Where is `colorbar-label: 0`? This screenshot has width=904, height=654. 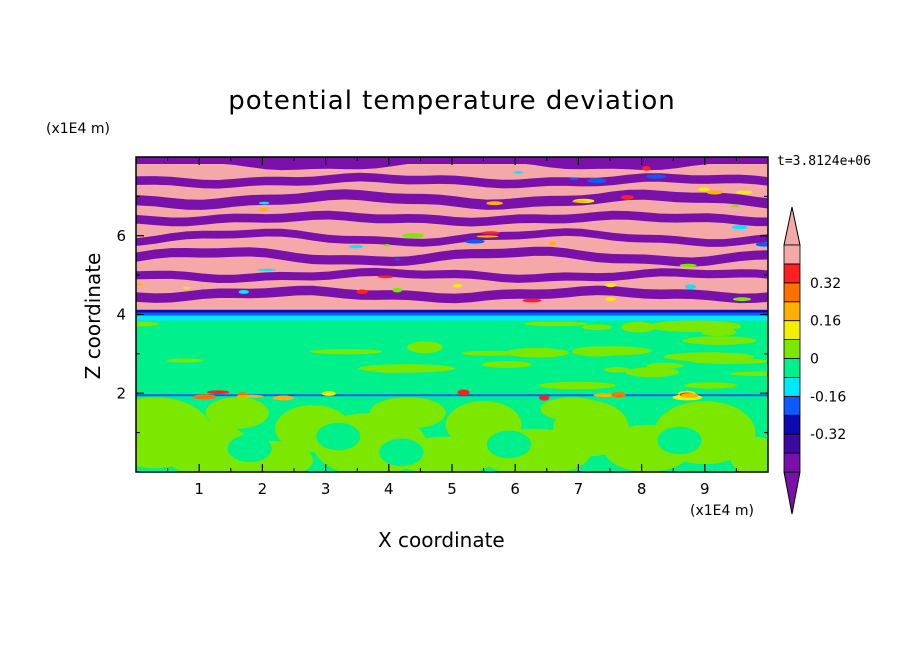
colorbar-label: 0 is located at coordinates (814, 360).